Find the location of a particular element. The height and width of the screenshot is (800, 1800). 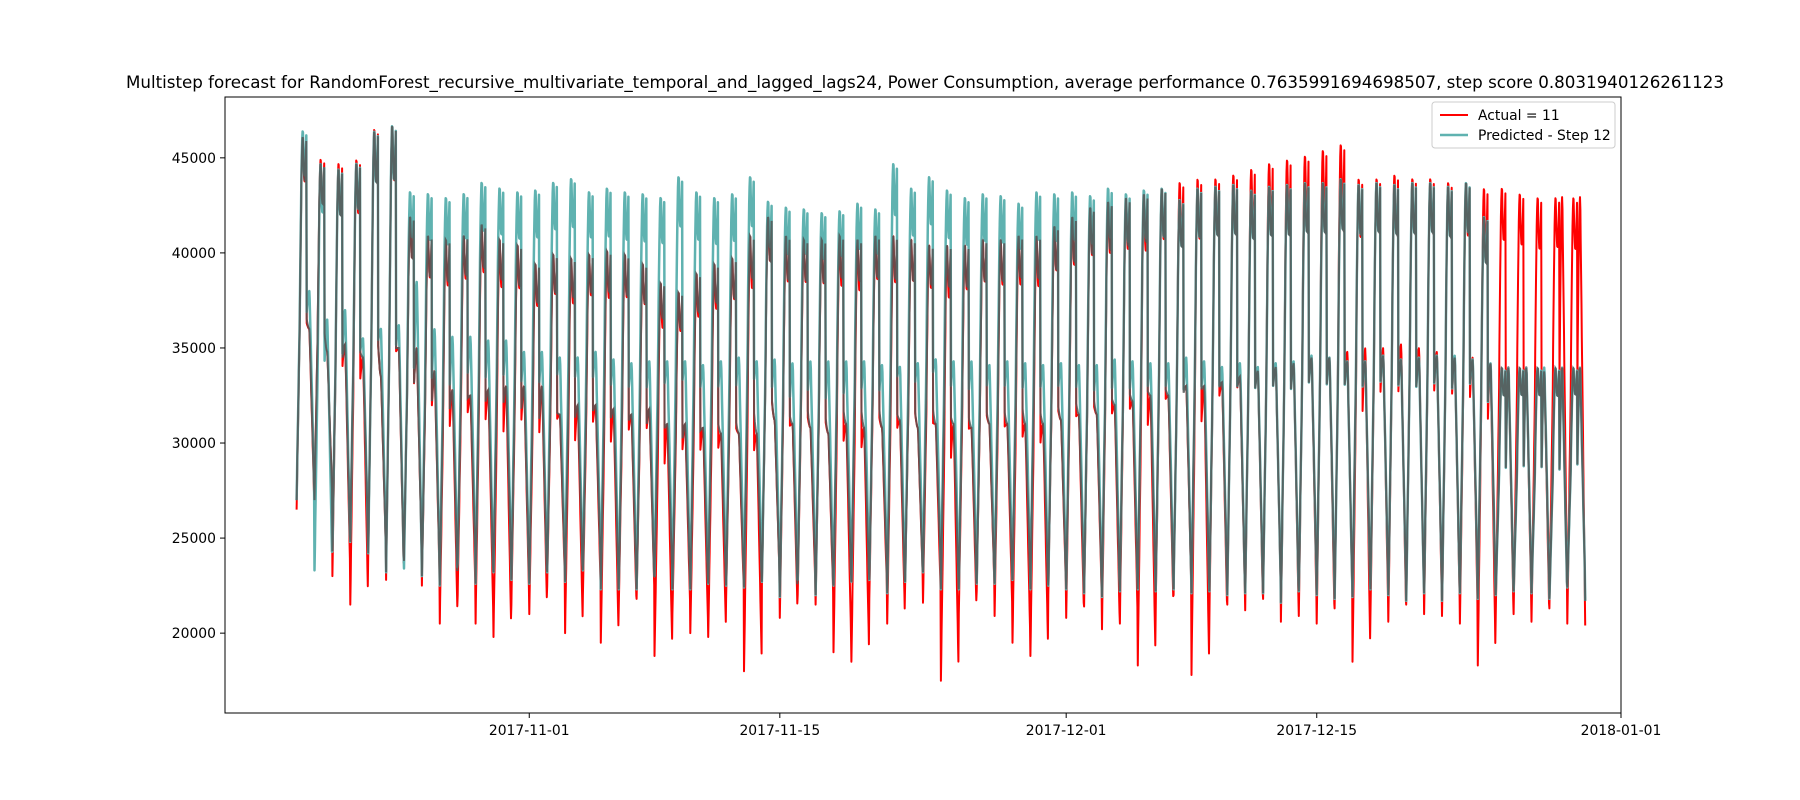

y-tick-label: 35000 is located at coordinates (194, 349).